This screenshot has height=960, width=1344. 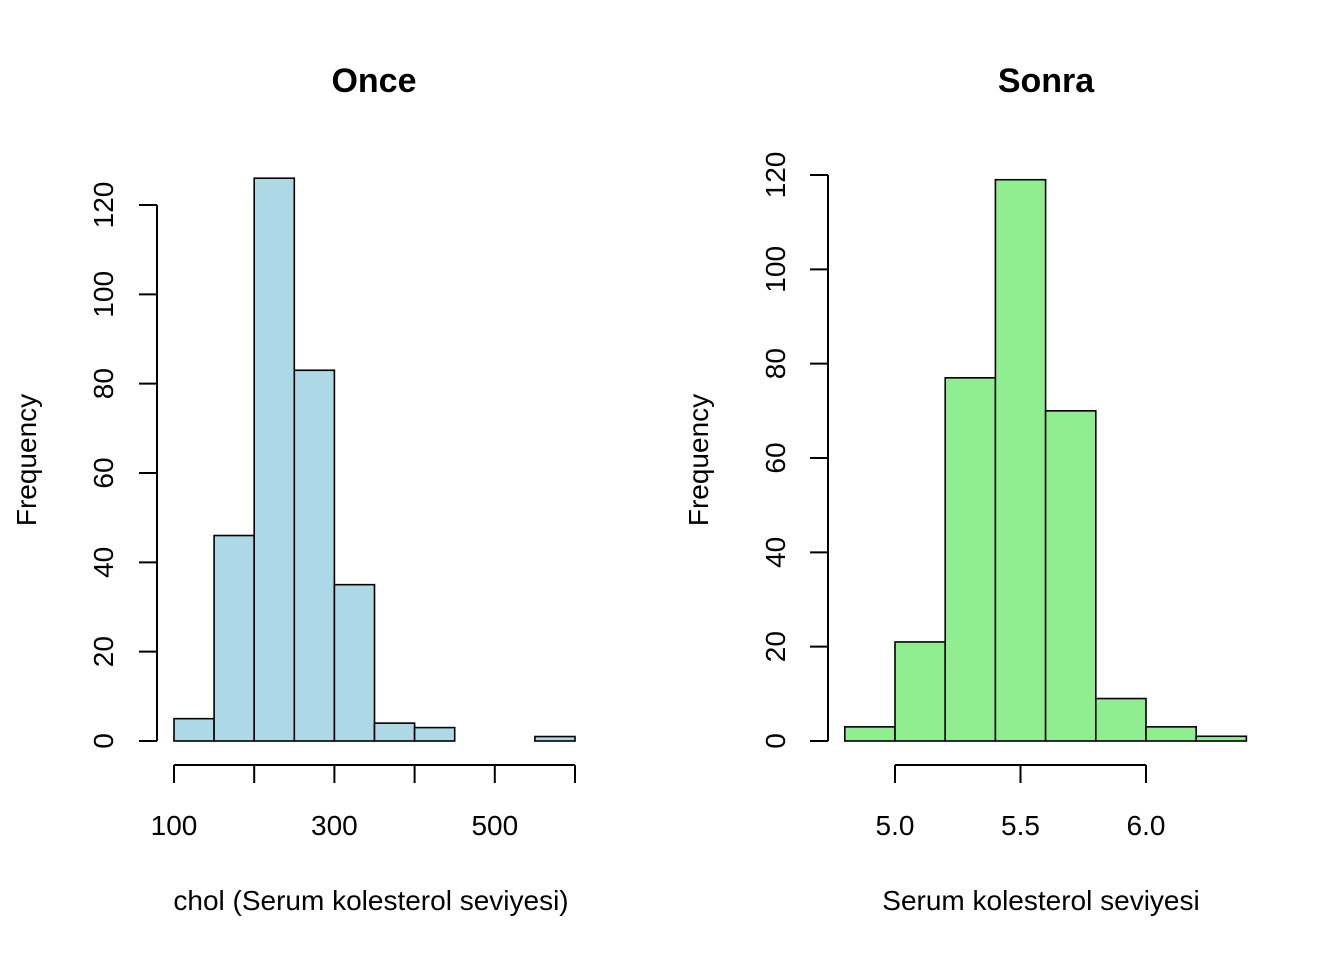 What do you see at coordinates (1020, 825) in the screenshot?
I see `x-tick-label: 5.5` at bounding box center [1020, 825].